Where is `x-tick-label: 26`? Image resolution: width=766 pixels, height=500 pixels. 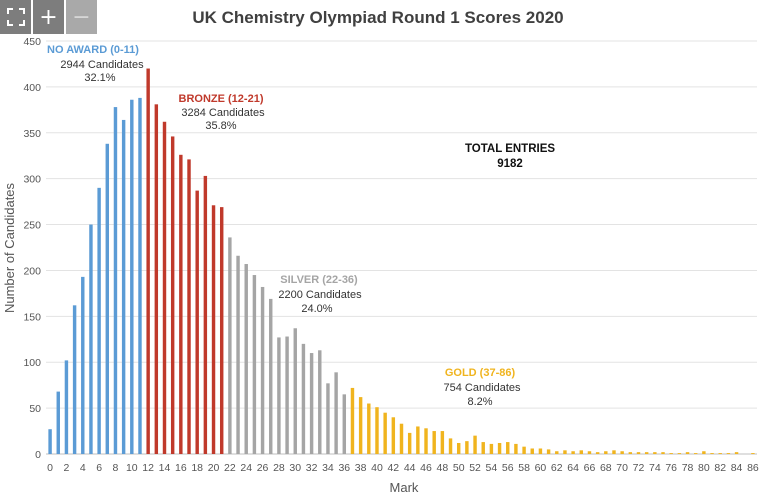
x-tick-label: 26 is located at coordinates (263, 468).